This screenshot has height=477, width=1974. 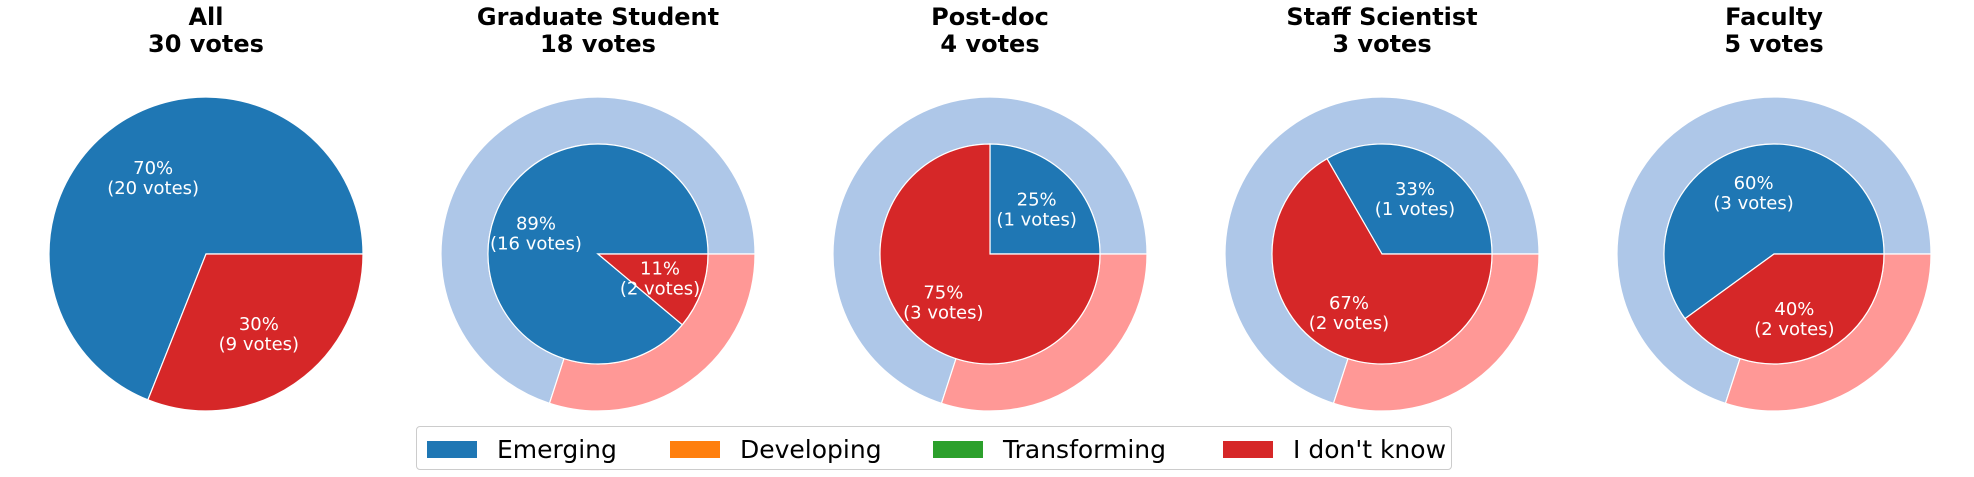 I want to click on legend-label-emerging: Emerging, so click(x=557, y=449).